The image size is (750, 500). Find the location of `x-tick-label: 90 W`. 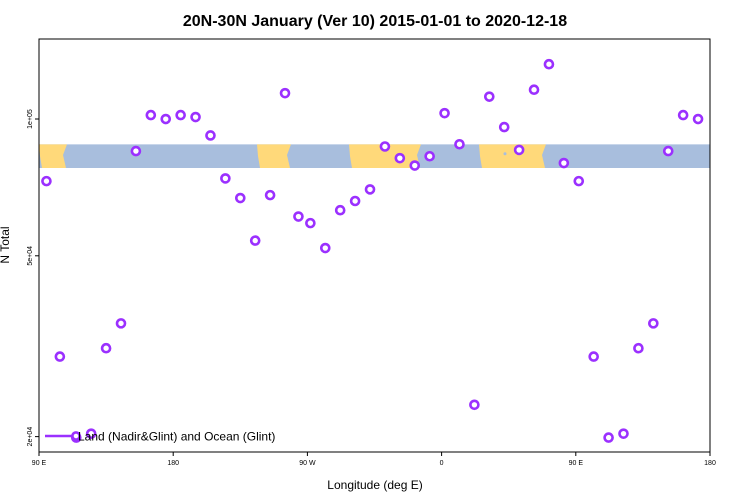

x-tick-label: 90 W is located at coordinates (307, 463).